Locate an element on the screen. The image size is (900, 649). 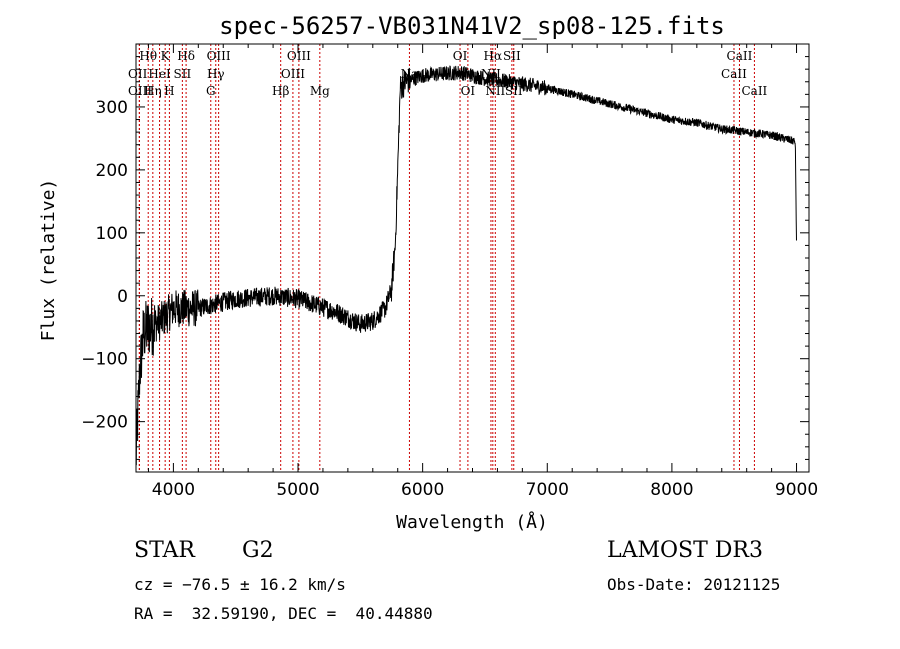
redshift-value: cz = −76.5 ± 16.2 km/s is located at coordinates (240, 584).